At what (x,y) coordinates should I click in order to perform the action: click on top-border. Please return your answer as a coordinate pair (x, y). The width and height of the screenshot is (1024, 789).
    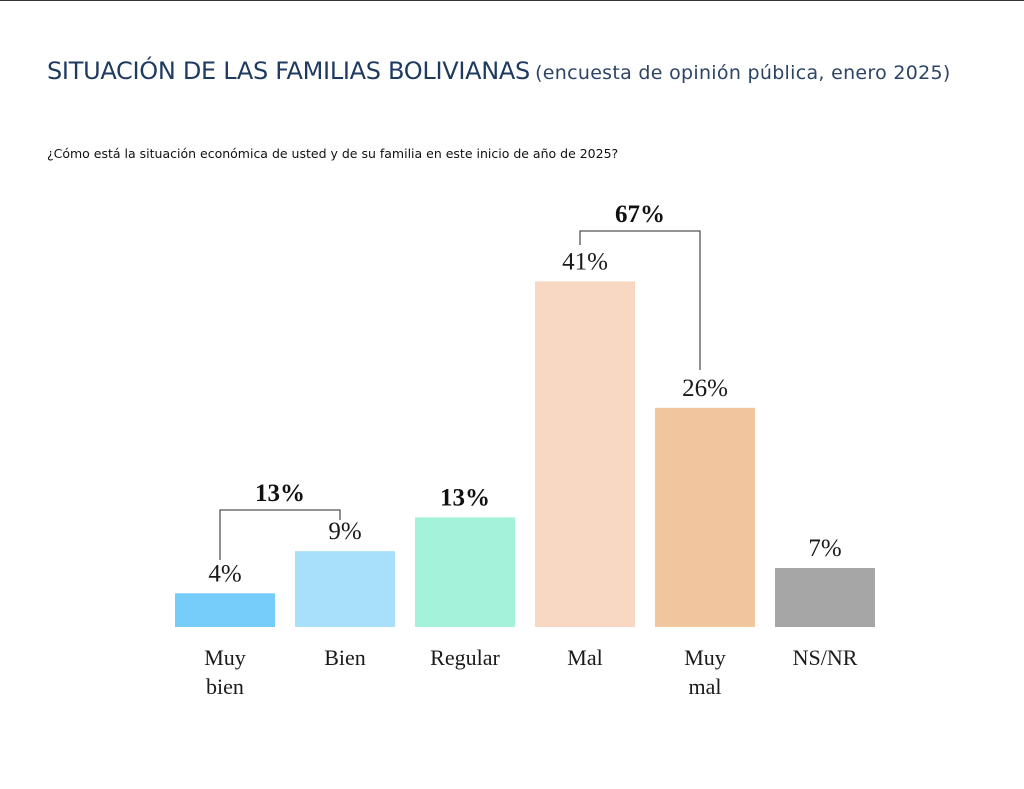
    Looking at the image, I should click on (512, 0).